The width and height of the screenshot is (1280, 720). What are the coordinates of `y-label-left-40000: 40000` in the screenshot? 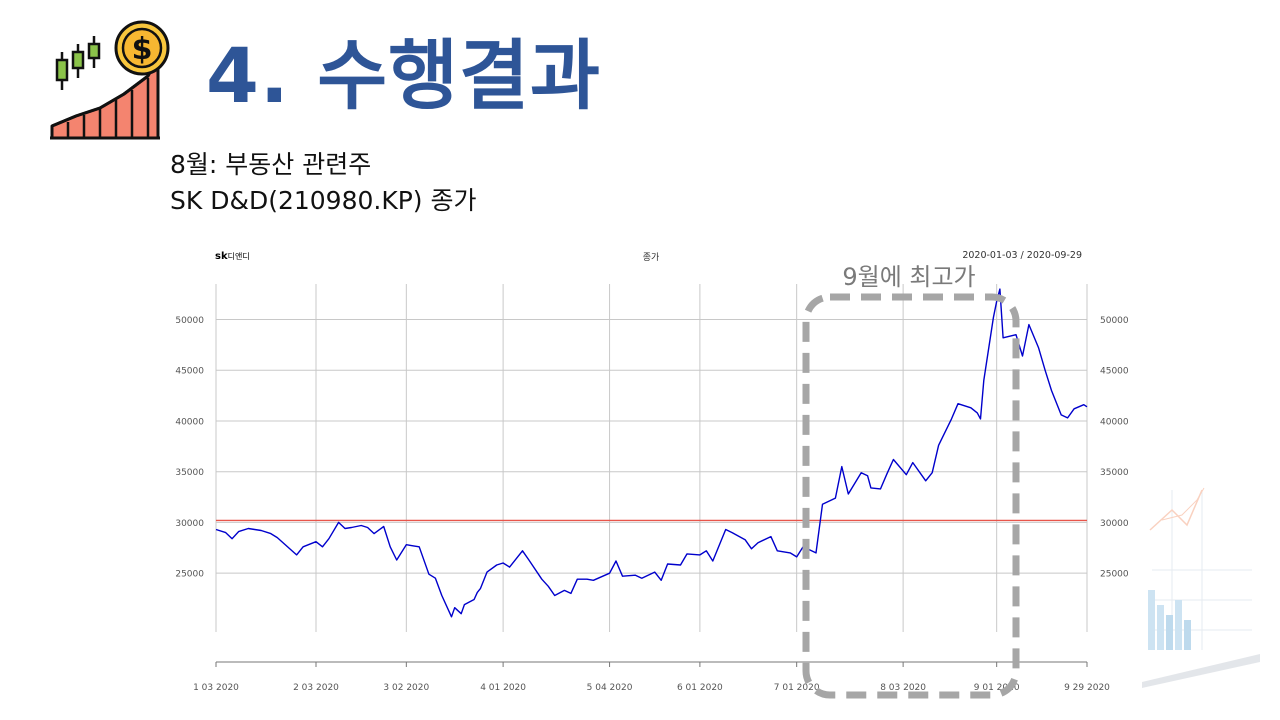 It's located at (189, 422).